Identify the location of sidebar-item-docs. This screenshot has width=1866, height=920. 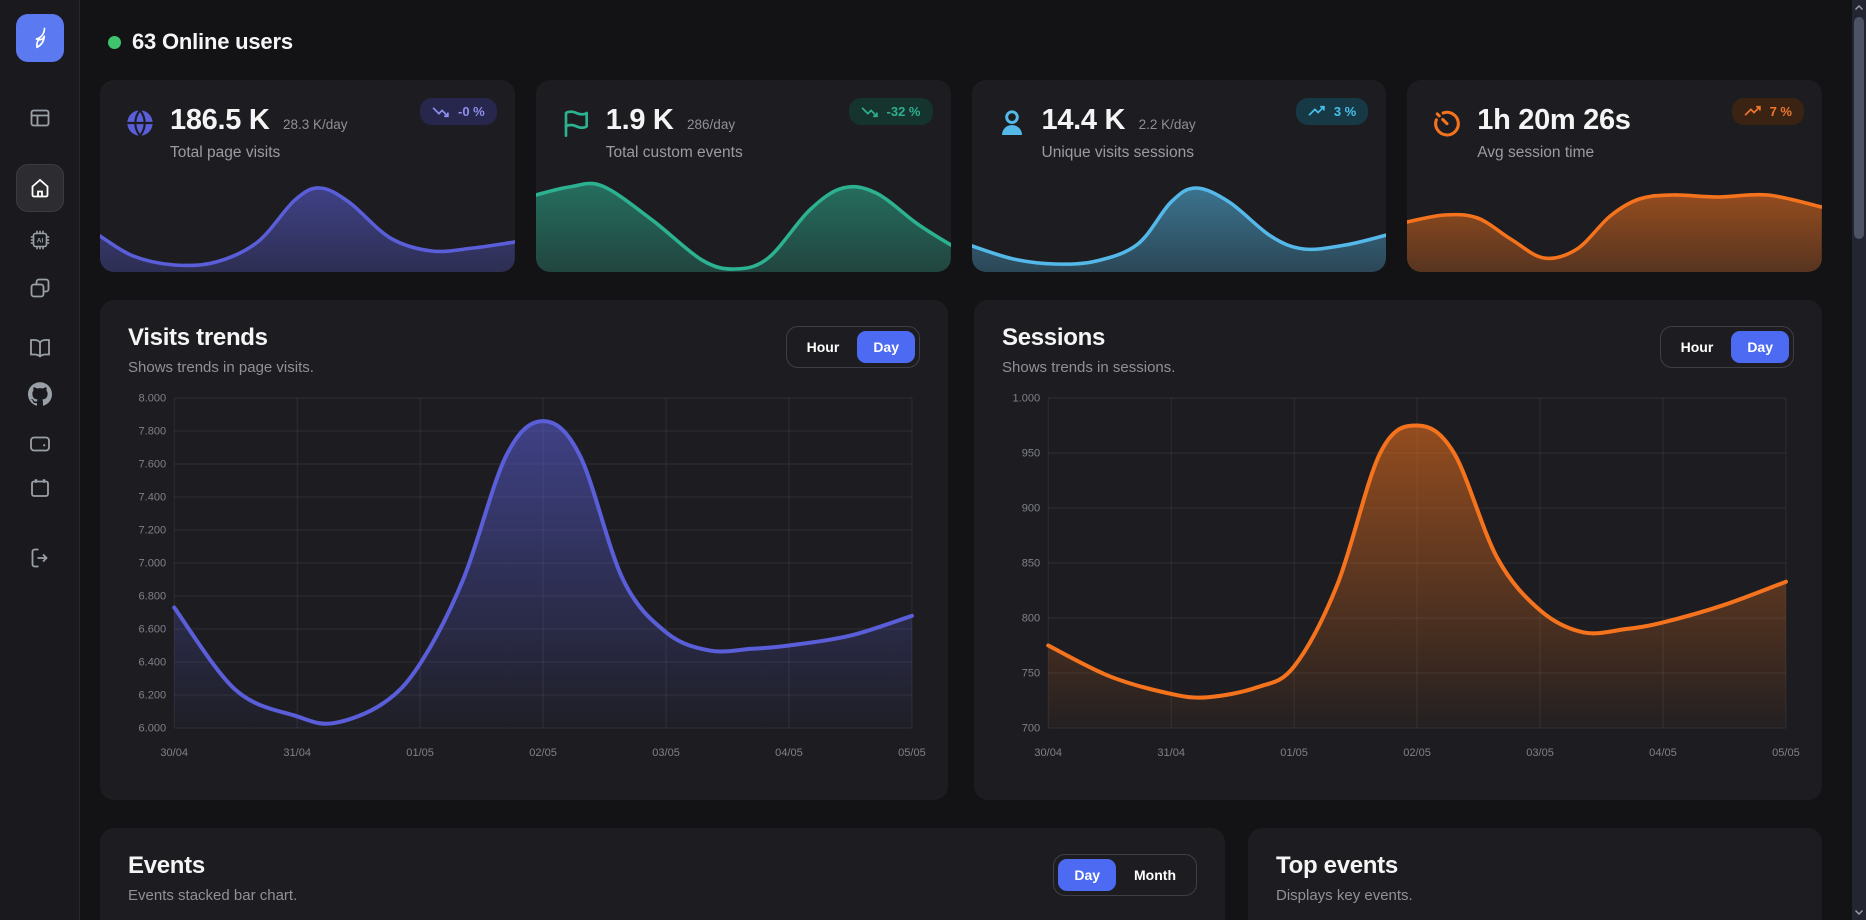
(40, 348).